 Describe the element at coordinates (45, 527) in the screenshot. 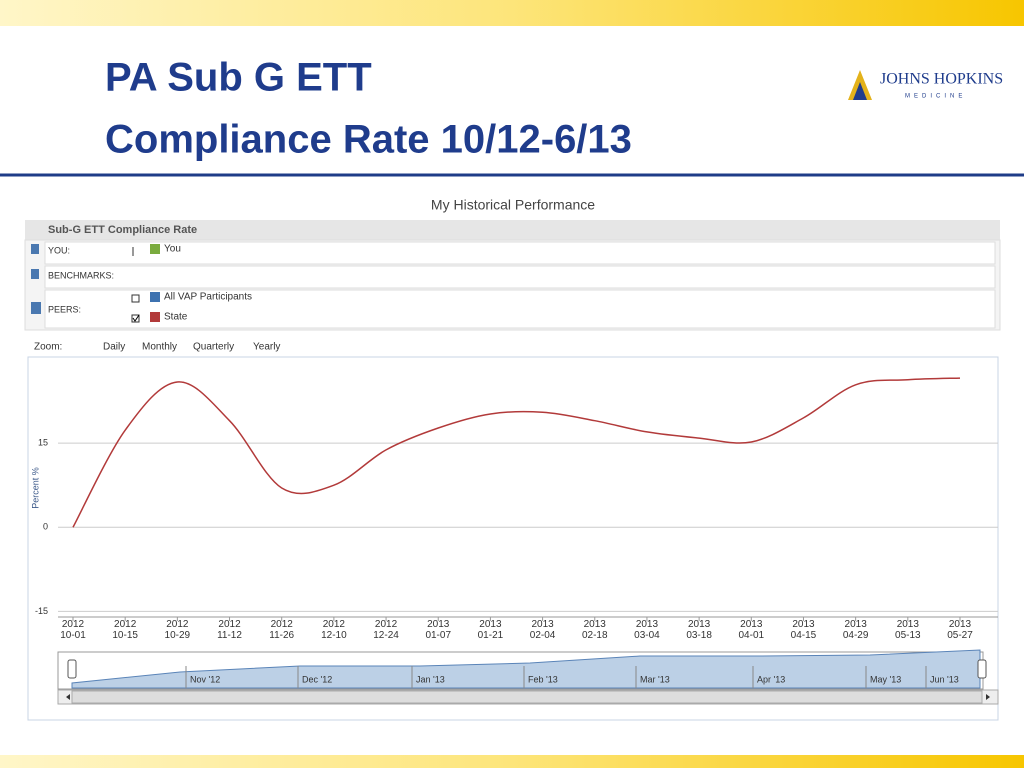

I see `y-tick-label: 0` at that location.